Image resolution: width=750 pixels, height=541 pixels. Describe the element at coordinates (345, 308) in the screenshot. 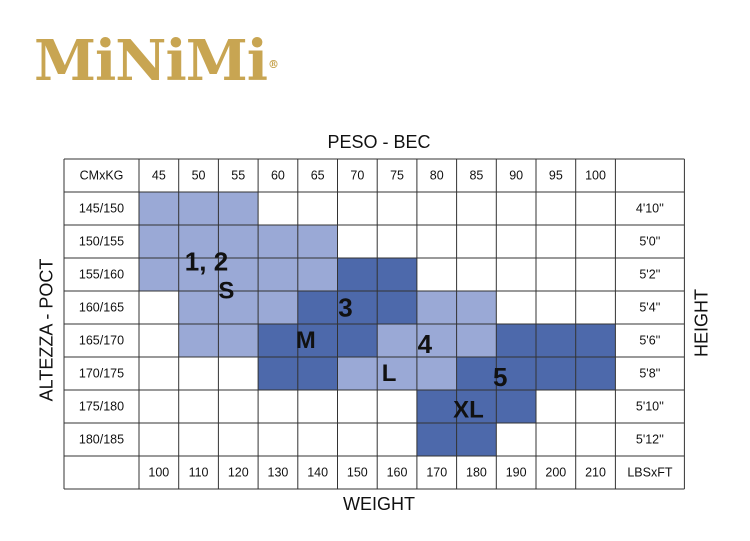

I see `size-number-label: 3` at that location.